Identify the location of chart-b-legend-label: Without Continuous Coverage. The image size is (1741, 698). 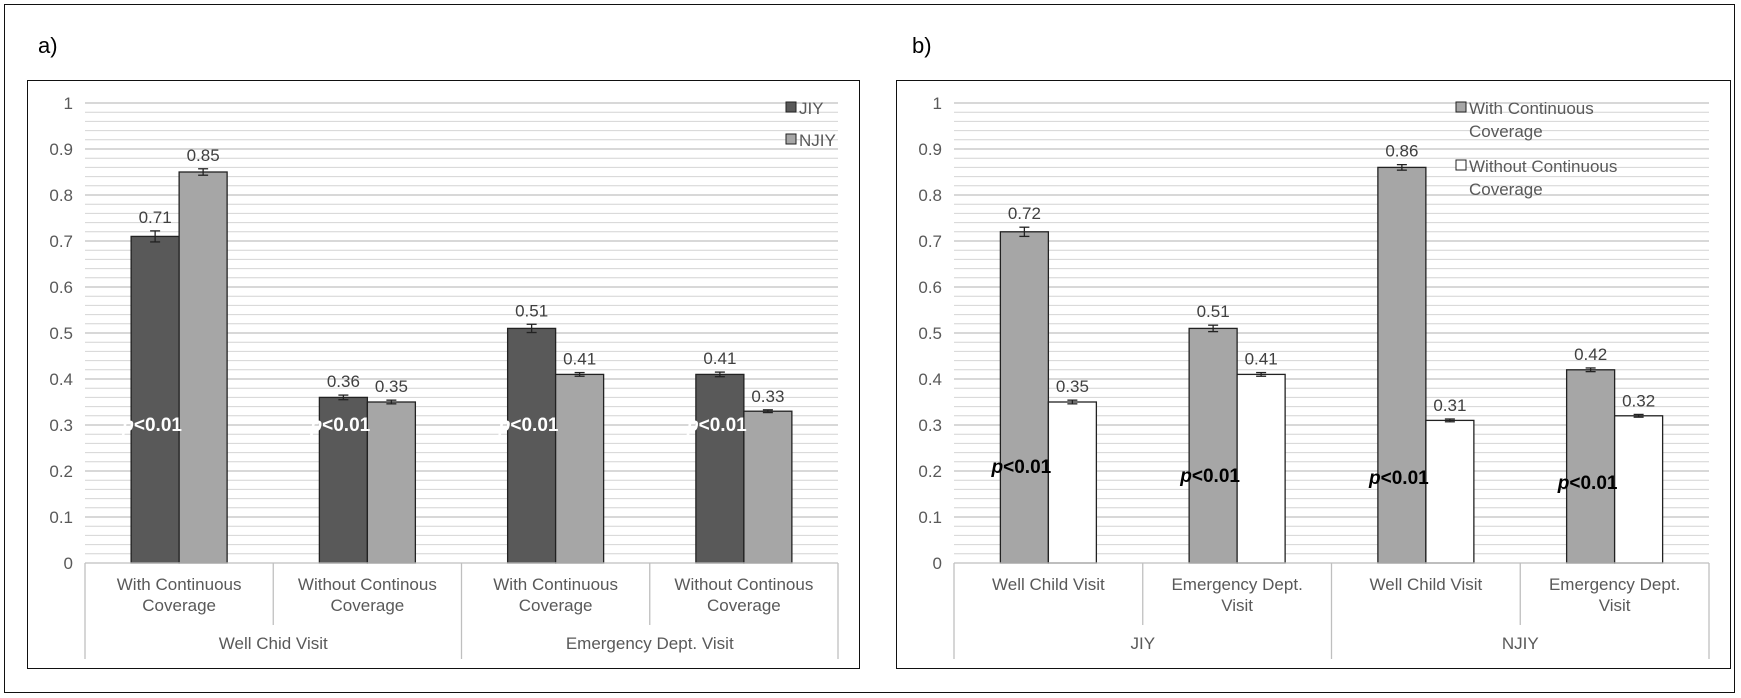
(1543, 178).